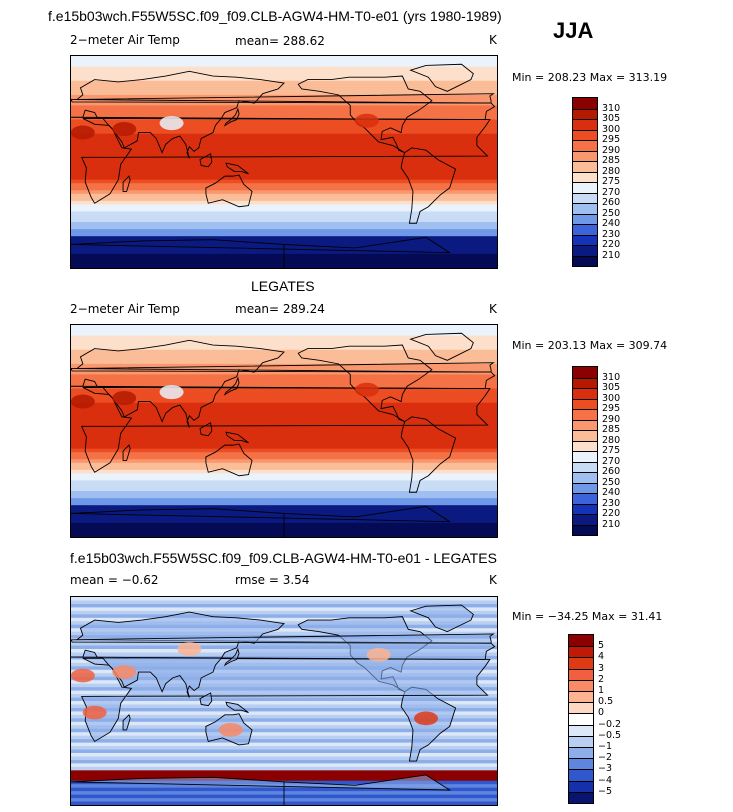 This screenshot has height=812, width=733. What do you see at coordinates (611, 419) in the screenshot?
I see `colorbar-tick-label: 290` at bounding box center [611, 419].